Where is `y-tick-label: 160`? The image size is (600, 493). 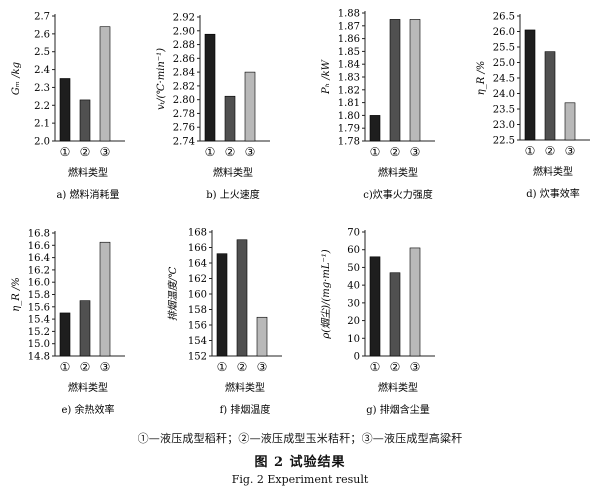 y-tick-label: 160 is located at coordinates (197, 295).